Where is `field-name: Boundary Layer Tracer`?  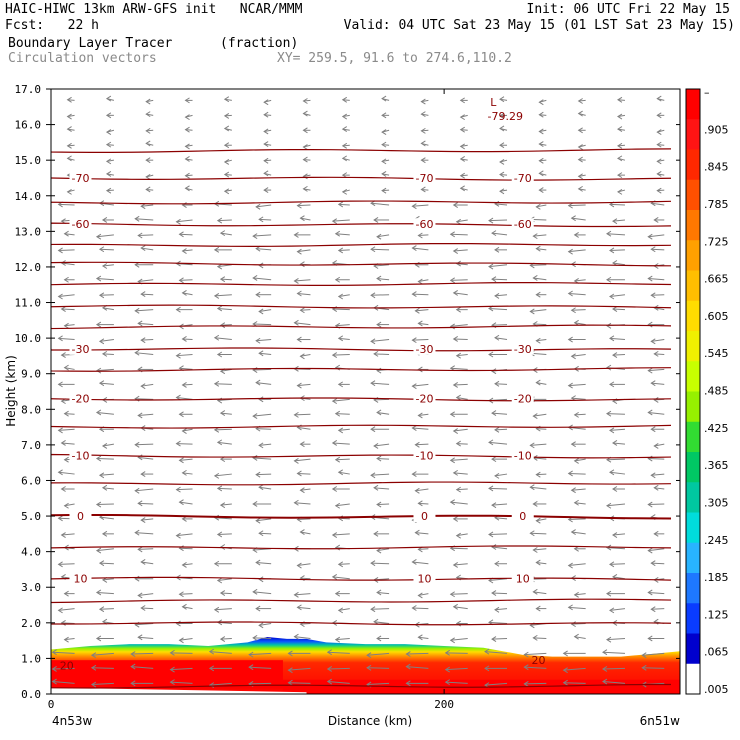
field-name: Boundary Layer Tracer is located at coordinates (90, 43).